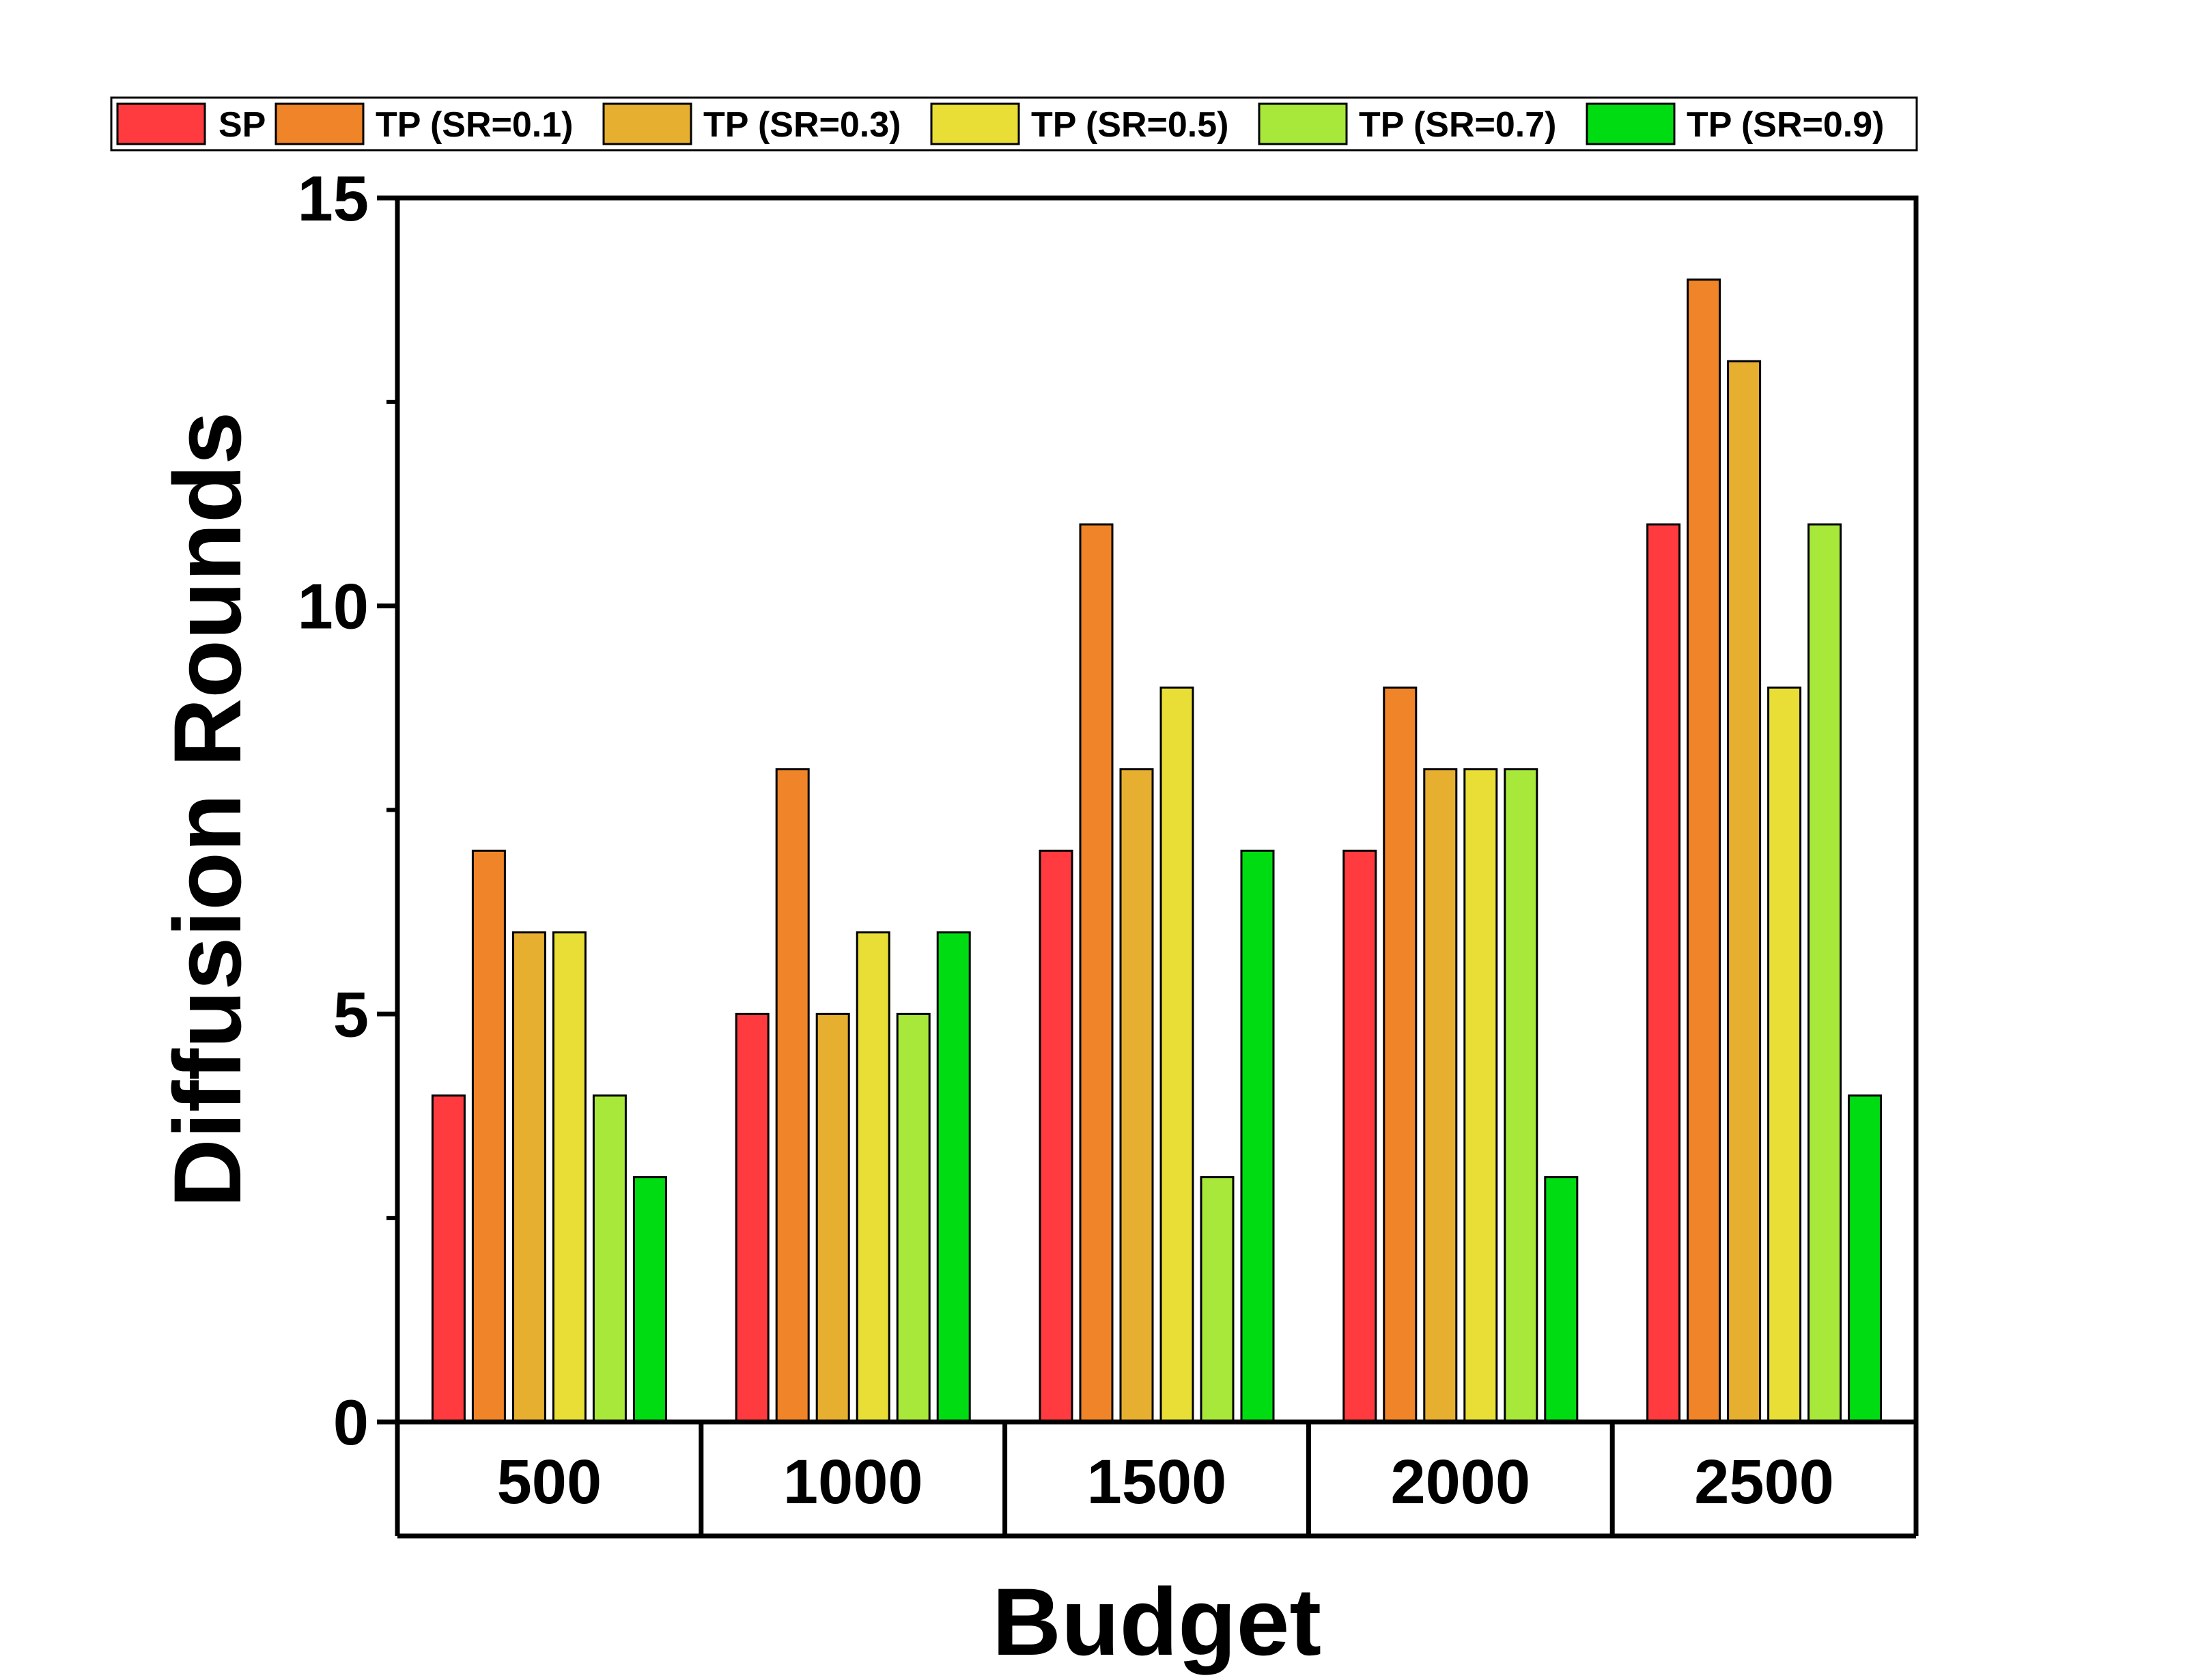 Image resolution: width=2196 pixels, height=1680 pixels. What do you see at coordinates (853, 1482) in the screenshot?
I see `x-tick-label: 1000` at bounding box center [853, 1482].